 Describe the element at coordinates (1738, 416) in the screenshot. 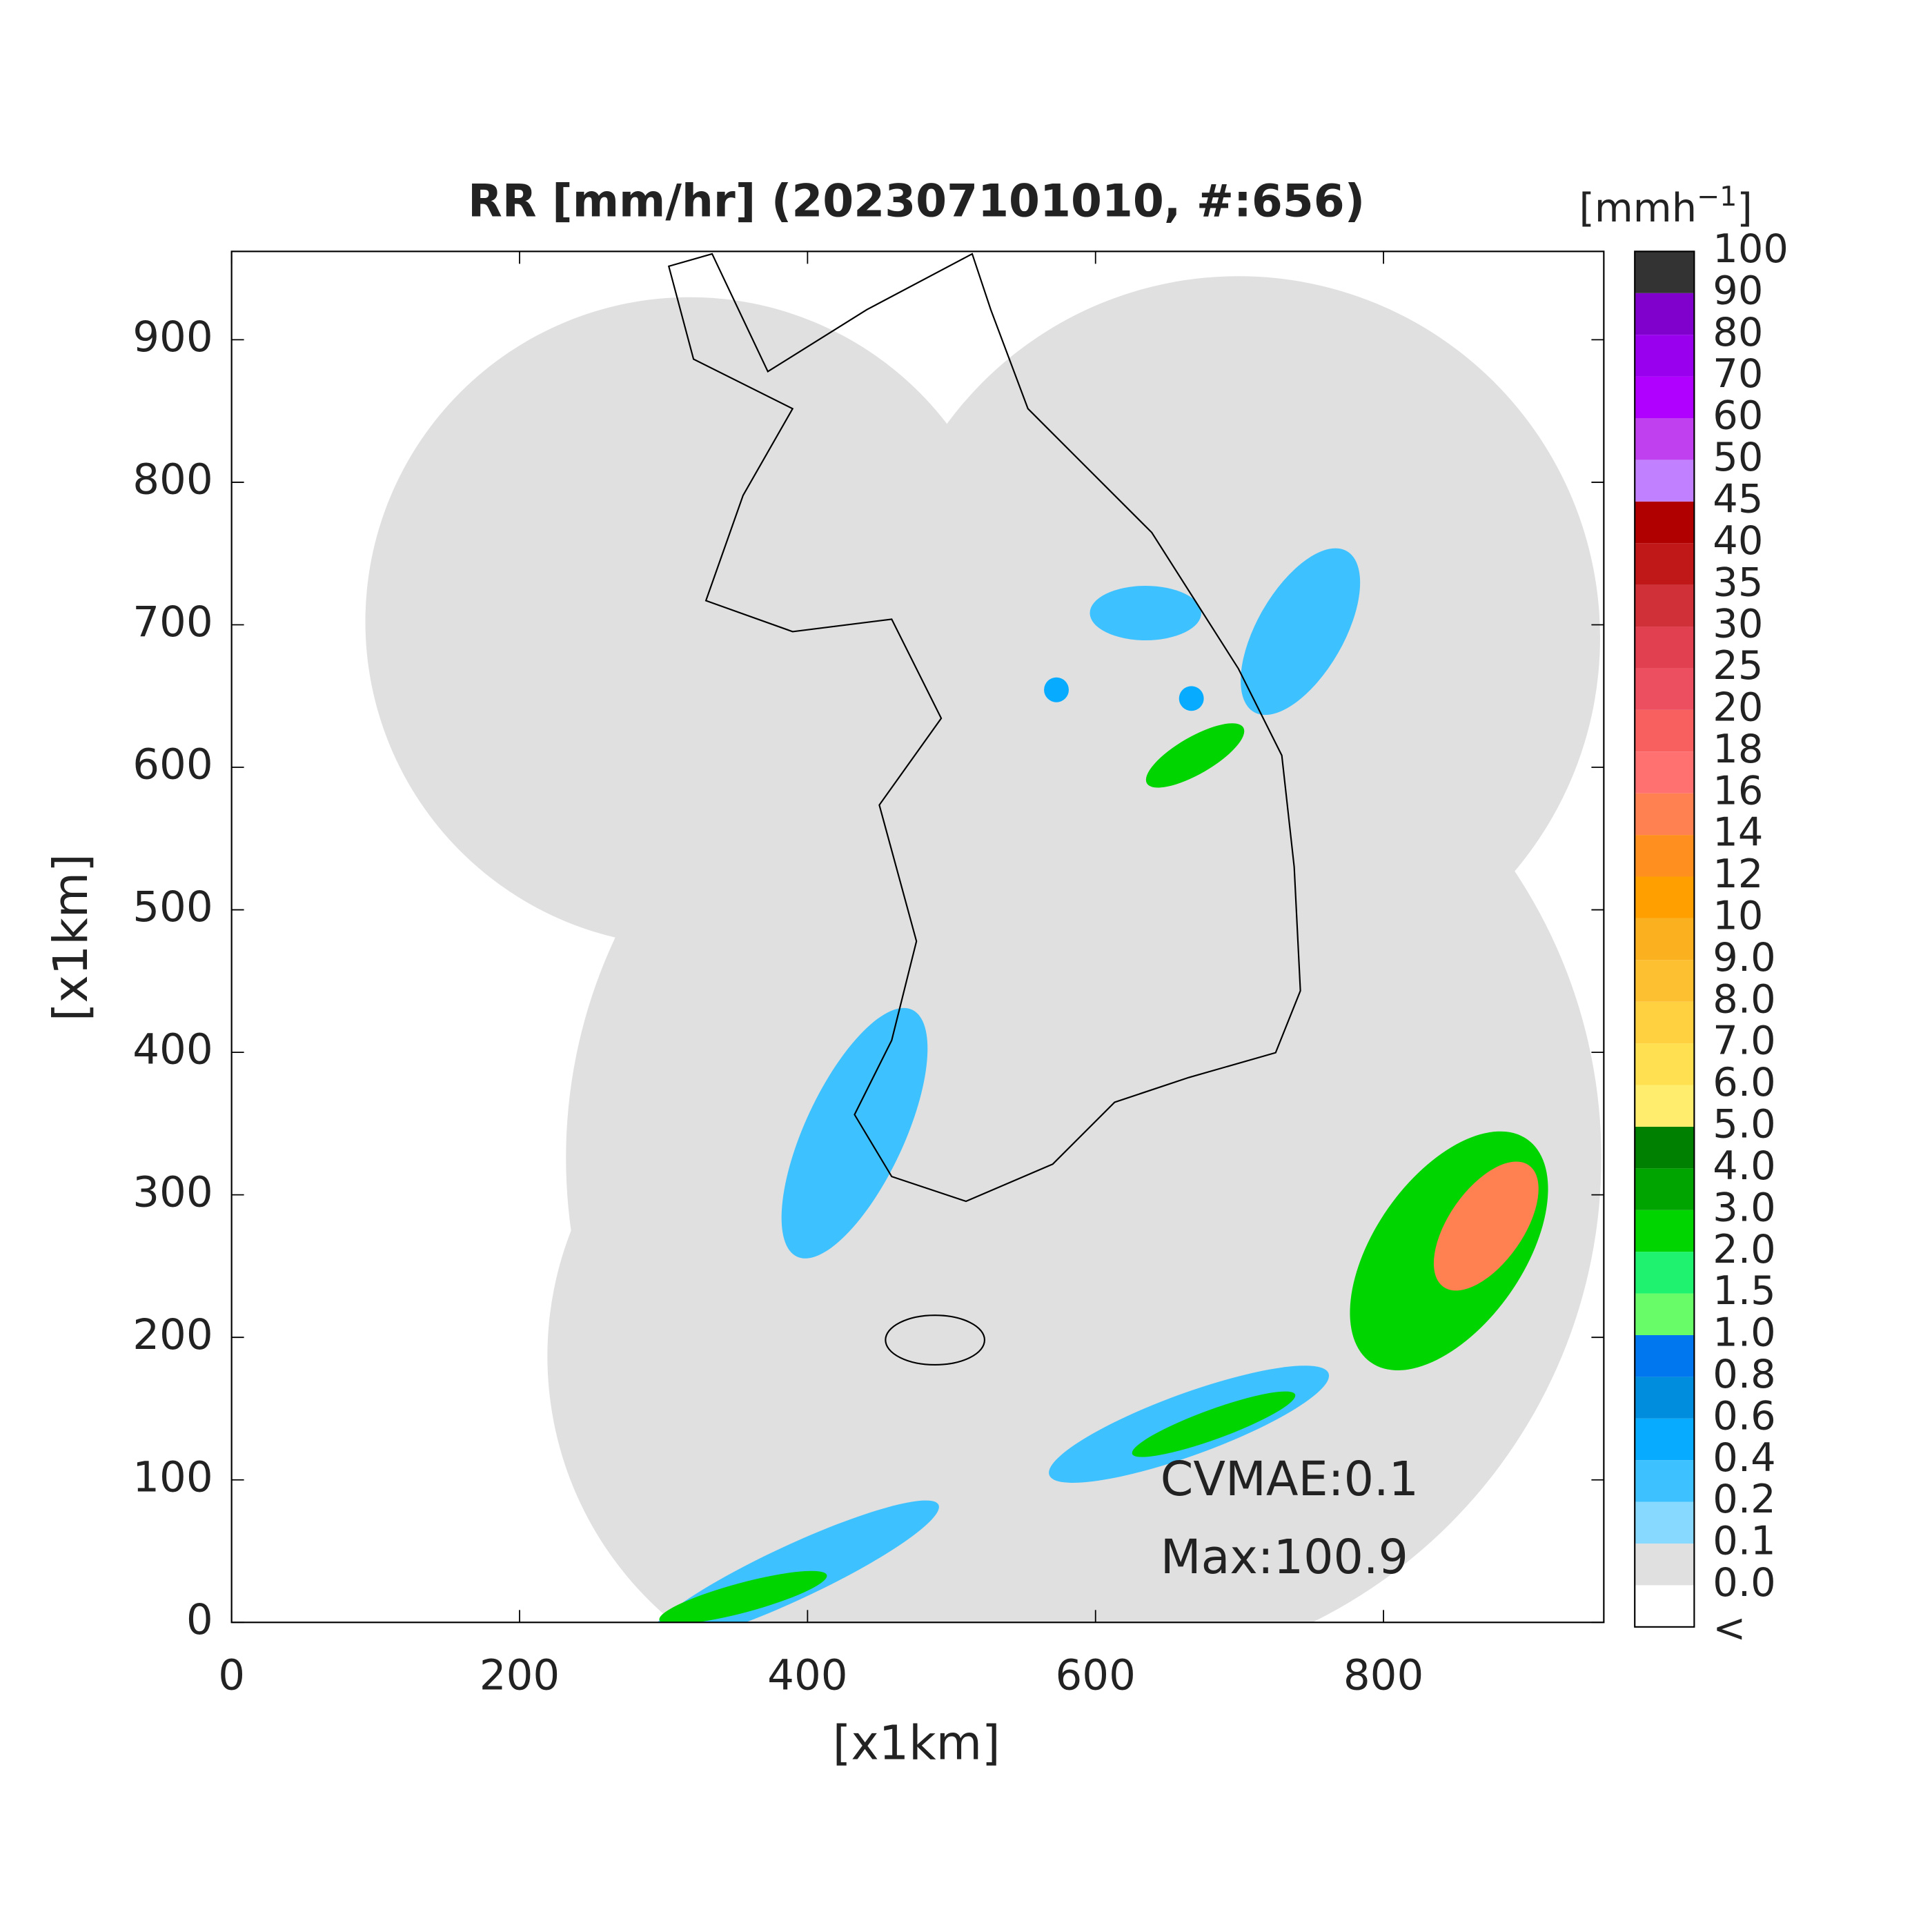

I see `colorbar-tick-label: 60` at that location.